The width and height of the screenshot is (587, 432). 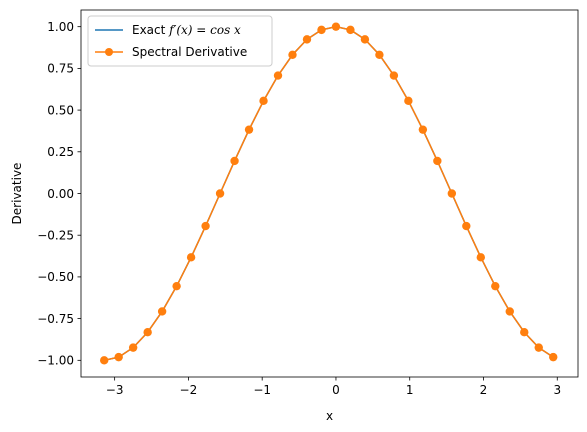 I want to click on legend-label-spectral: Spectral Derivative, so click(x=189, y=52).